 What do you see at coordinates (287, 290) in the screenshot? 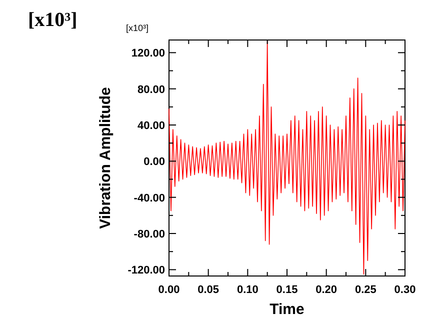
I see `x-tick-label: 0.15` at bounding box center [287, 290].